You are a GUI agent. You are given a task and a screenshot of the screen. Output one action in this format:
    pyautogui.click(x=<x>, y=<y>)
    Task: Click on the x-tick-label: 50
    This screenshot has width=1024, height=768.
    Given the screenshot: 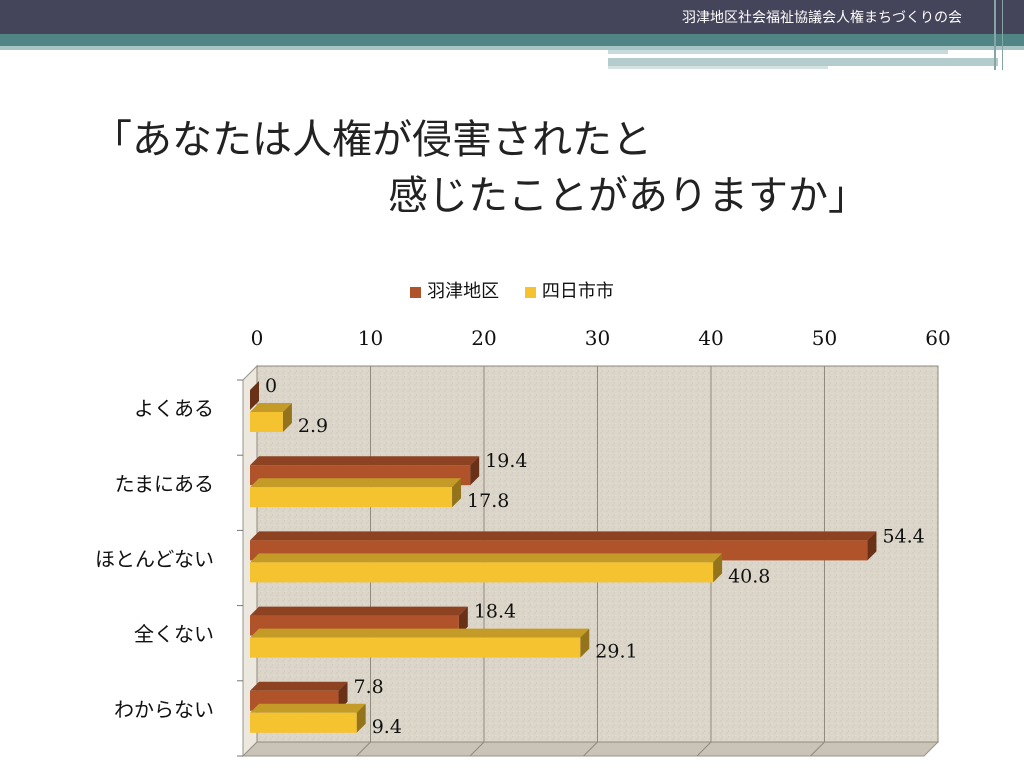 What is the action you would take?
    pyautogui.click(x=824, y=338)
    